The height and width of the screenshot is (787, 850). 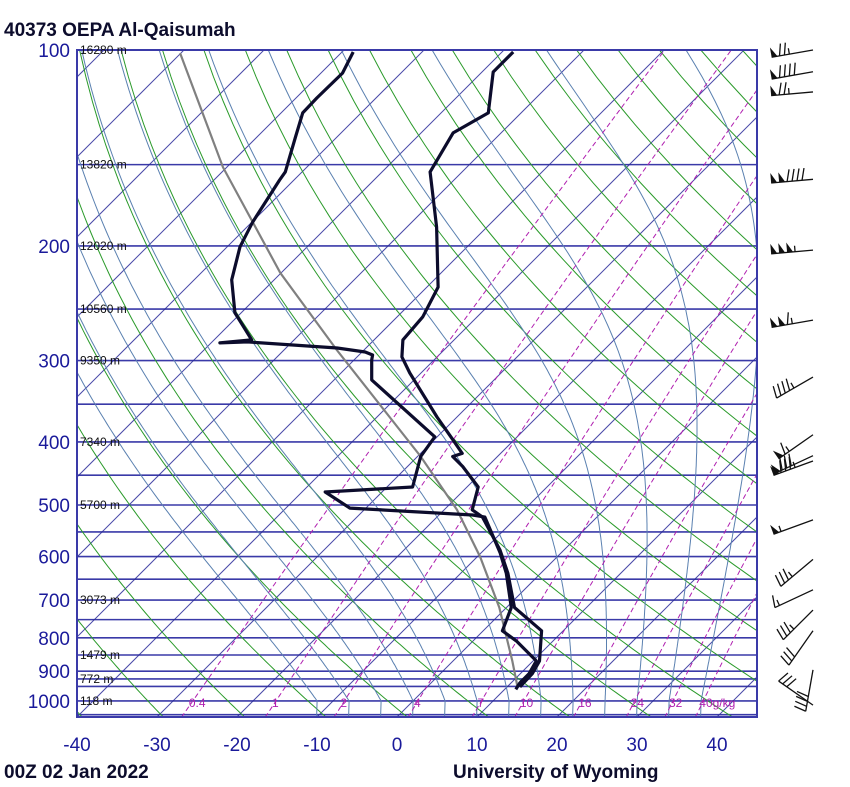 I want to click on height-label: 5700 m, so click(x=100, y=505).